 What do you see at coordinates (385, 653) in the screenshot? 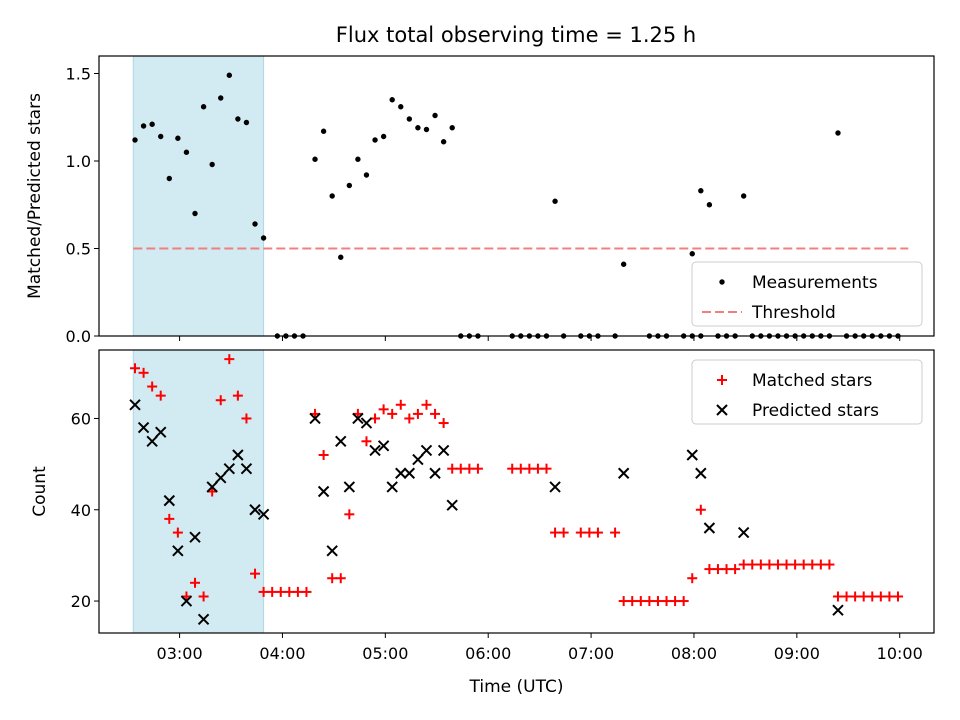
I see `x-tick-label: 05:00` at bounding box center [385, 653].